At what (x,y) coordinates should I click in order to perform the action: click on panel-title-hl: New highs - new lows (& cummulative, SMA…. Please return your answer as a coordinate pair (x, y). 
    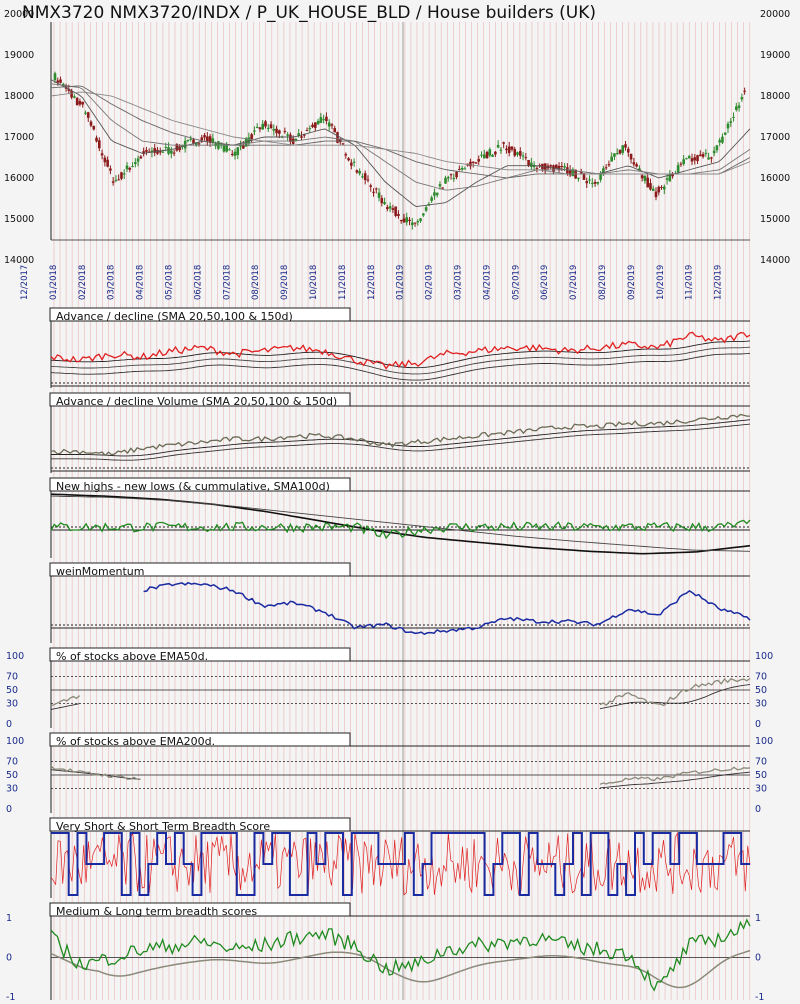
    Looking at the image, I should click on (200, 485).